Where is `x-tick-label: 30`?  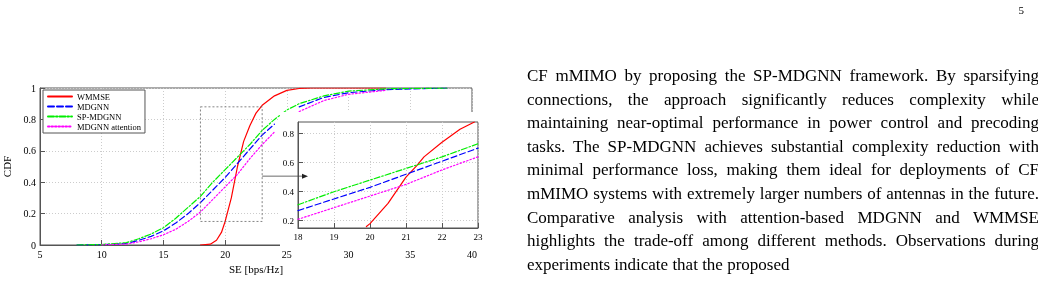
x-tick-label: 30 is located at coordinates (348, 254).